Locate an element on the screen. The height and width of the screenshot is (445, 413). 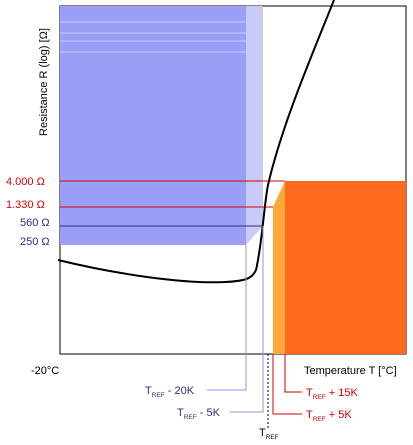
x-axis-label: Temperature T [°C] is located at coordinates (350, 371).